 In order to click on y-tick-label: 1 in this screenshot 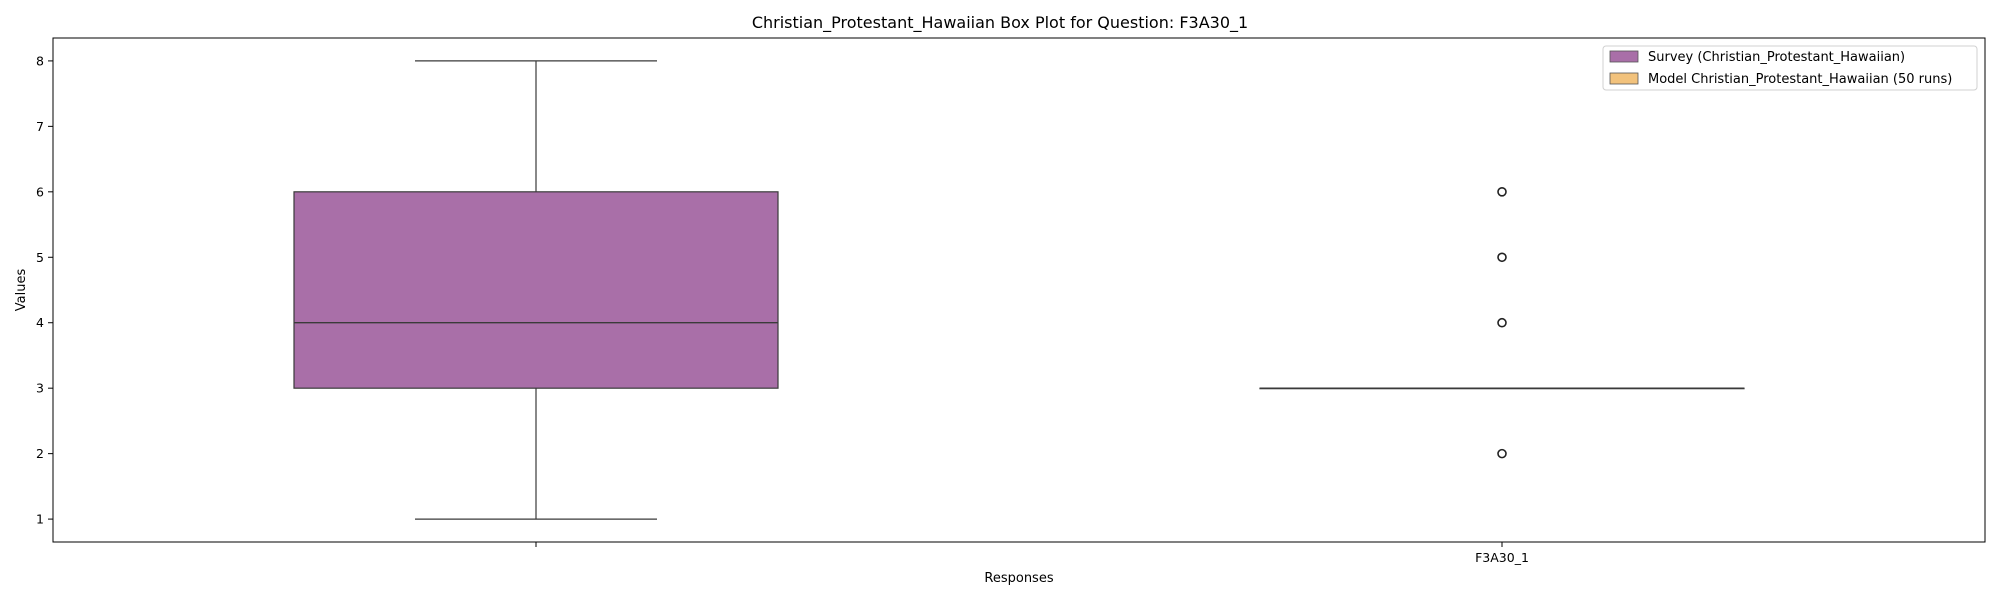, I will do `click(40, 519)`.